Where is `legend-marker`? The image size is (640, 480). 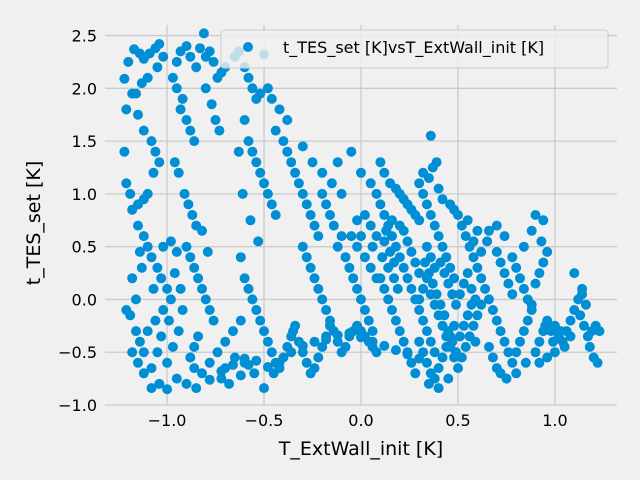 legend-marker is located at coordinates (248, 47).